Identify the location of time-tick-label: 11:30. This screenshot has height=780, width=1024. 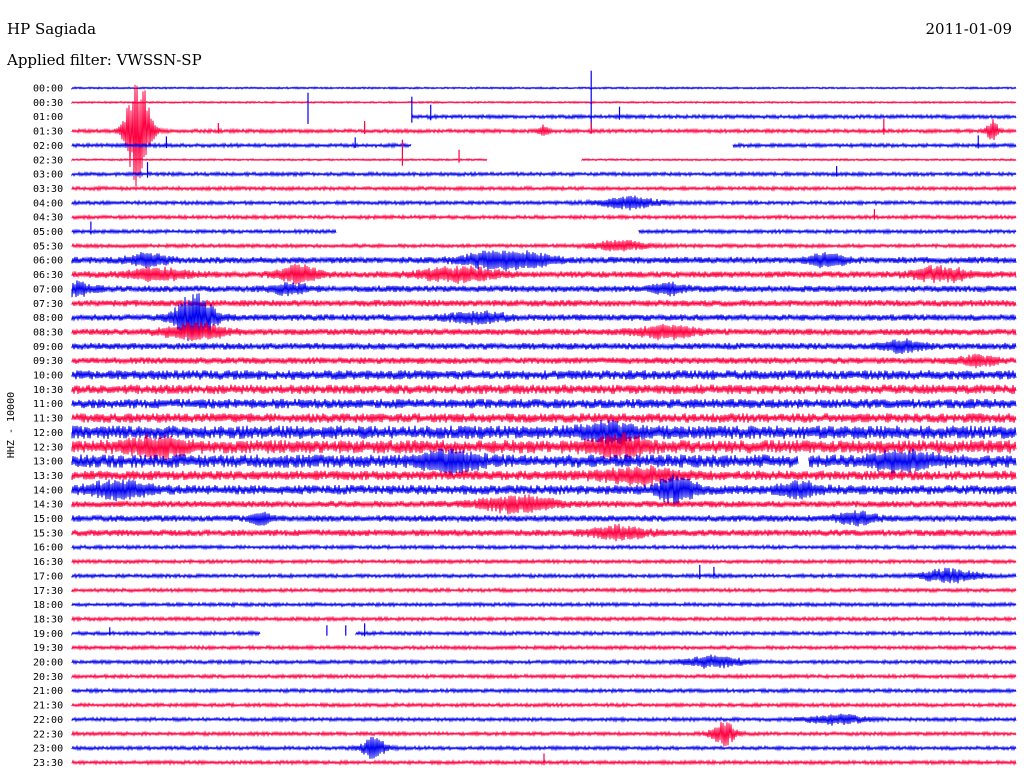
(48, 419).